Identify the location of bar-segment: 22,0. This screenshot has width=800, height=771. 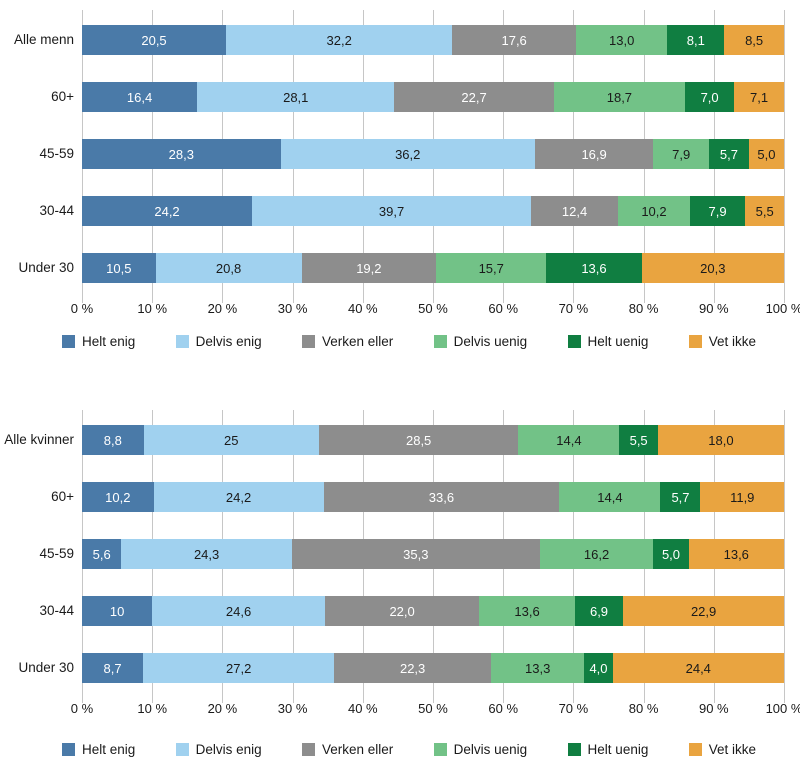
(402, 611).